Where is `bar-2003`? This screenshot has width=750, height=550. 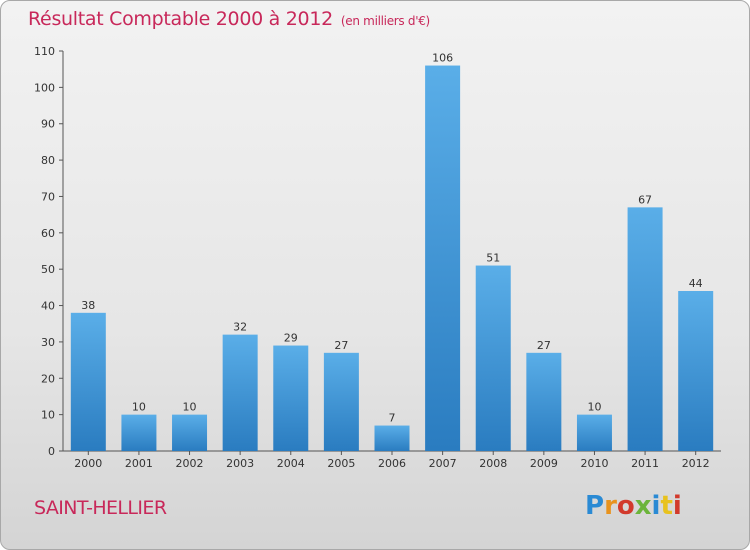 bar-2003 is located at coordinates (240, 392).